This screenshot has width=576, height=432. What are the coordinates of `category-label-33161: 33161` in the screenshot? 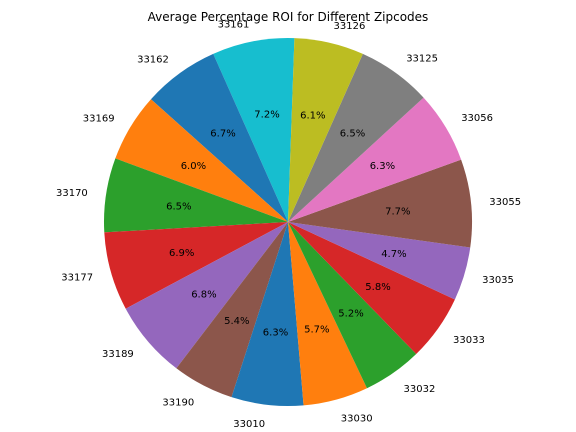 It's located at (234, 24).